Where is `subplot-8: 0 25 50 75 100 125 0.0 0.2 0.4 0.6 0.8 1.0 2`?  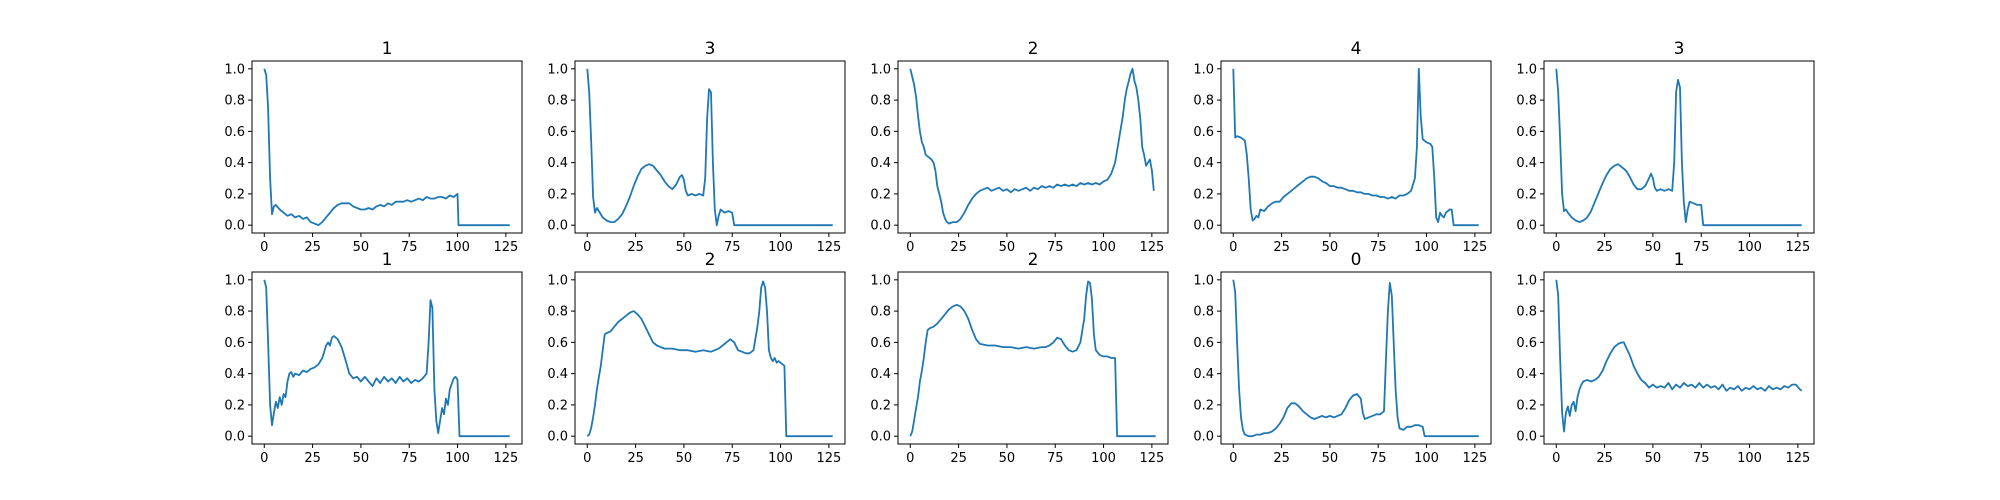
subplot-8: 0 25 50 75 100 125 0.0 0.2 0.4 0.6 0.8 1.0 2 is located at coordinates (1019, 358).